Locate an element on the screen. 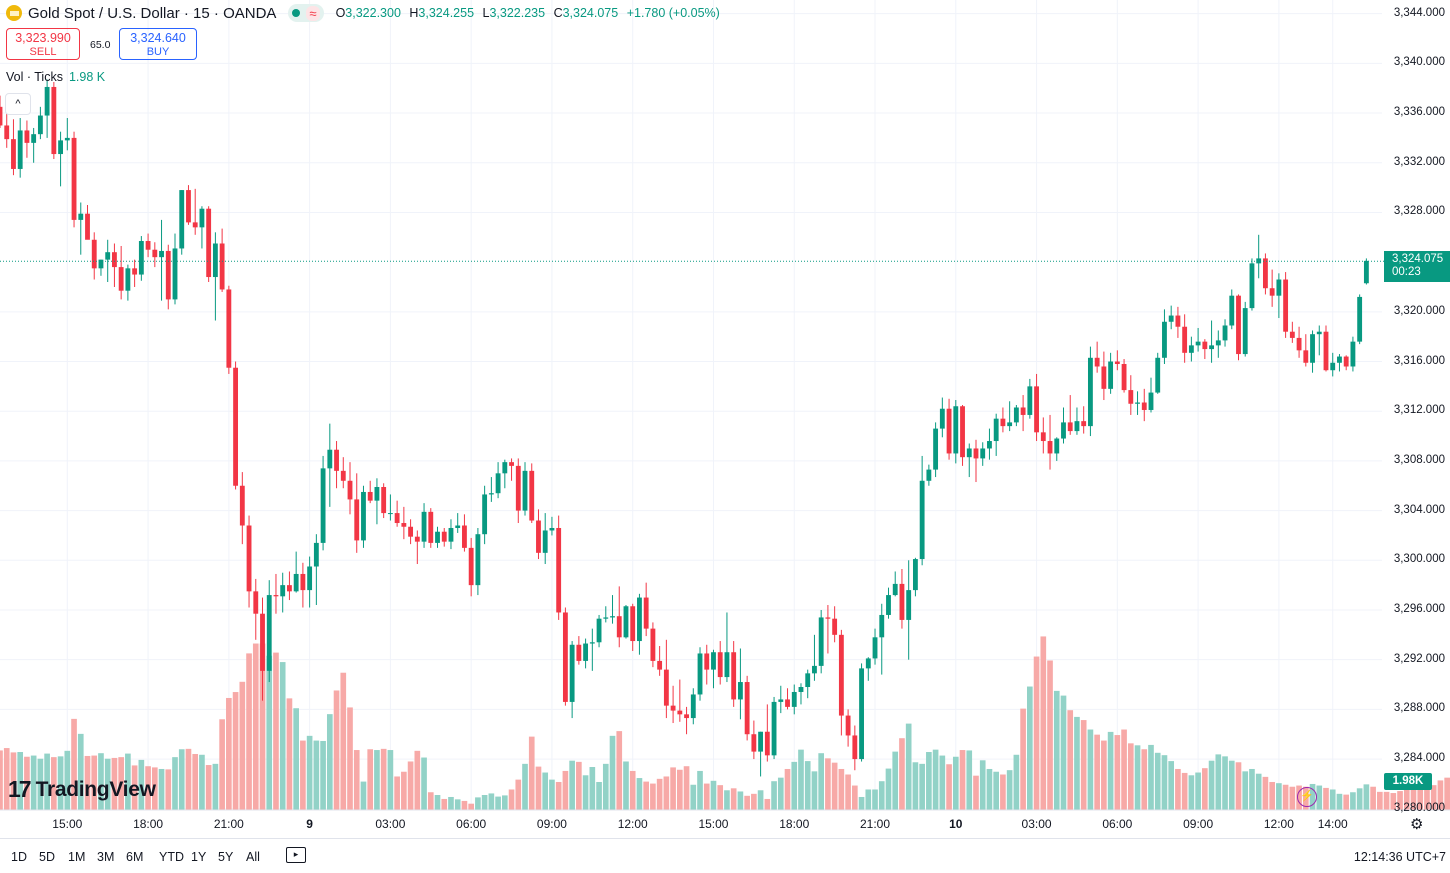 The width and height of the screenshot is (1450, 873). time-tick-label: 18:00 is located at coordinates (148, 824).